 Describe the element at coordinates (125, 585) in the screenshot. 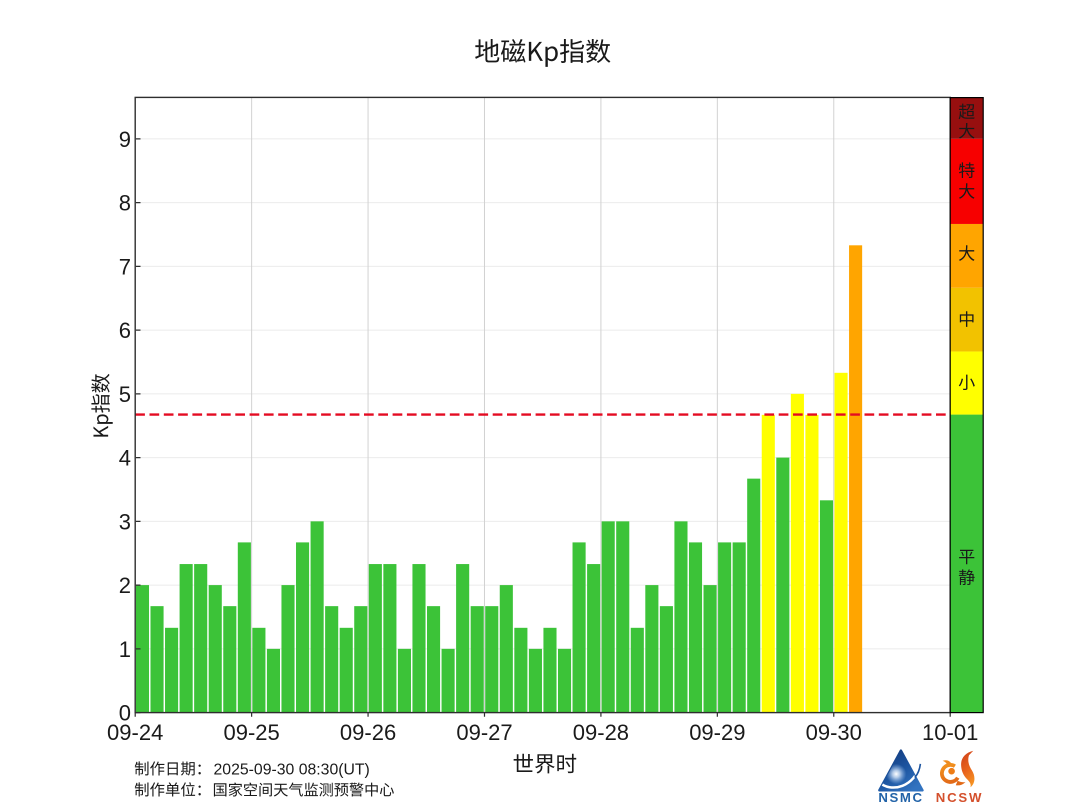

I see `svg-text: 2` at that location.